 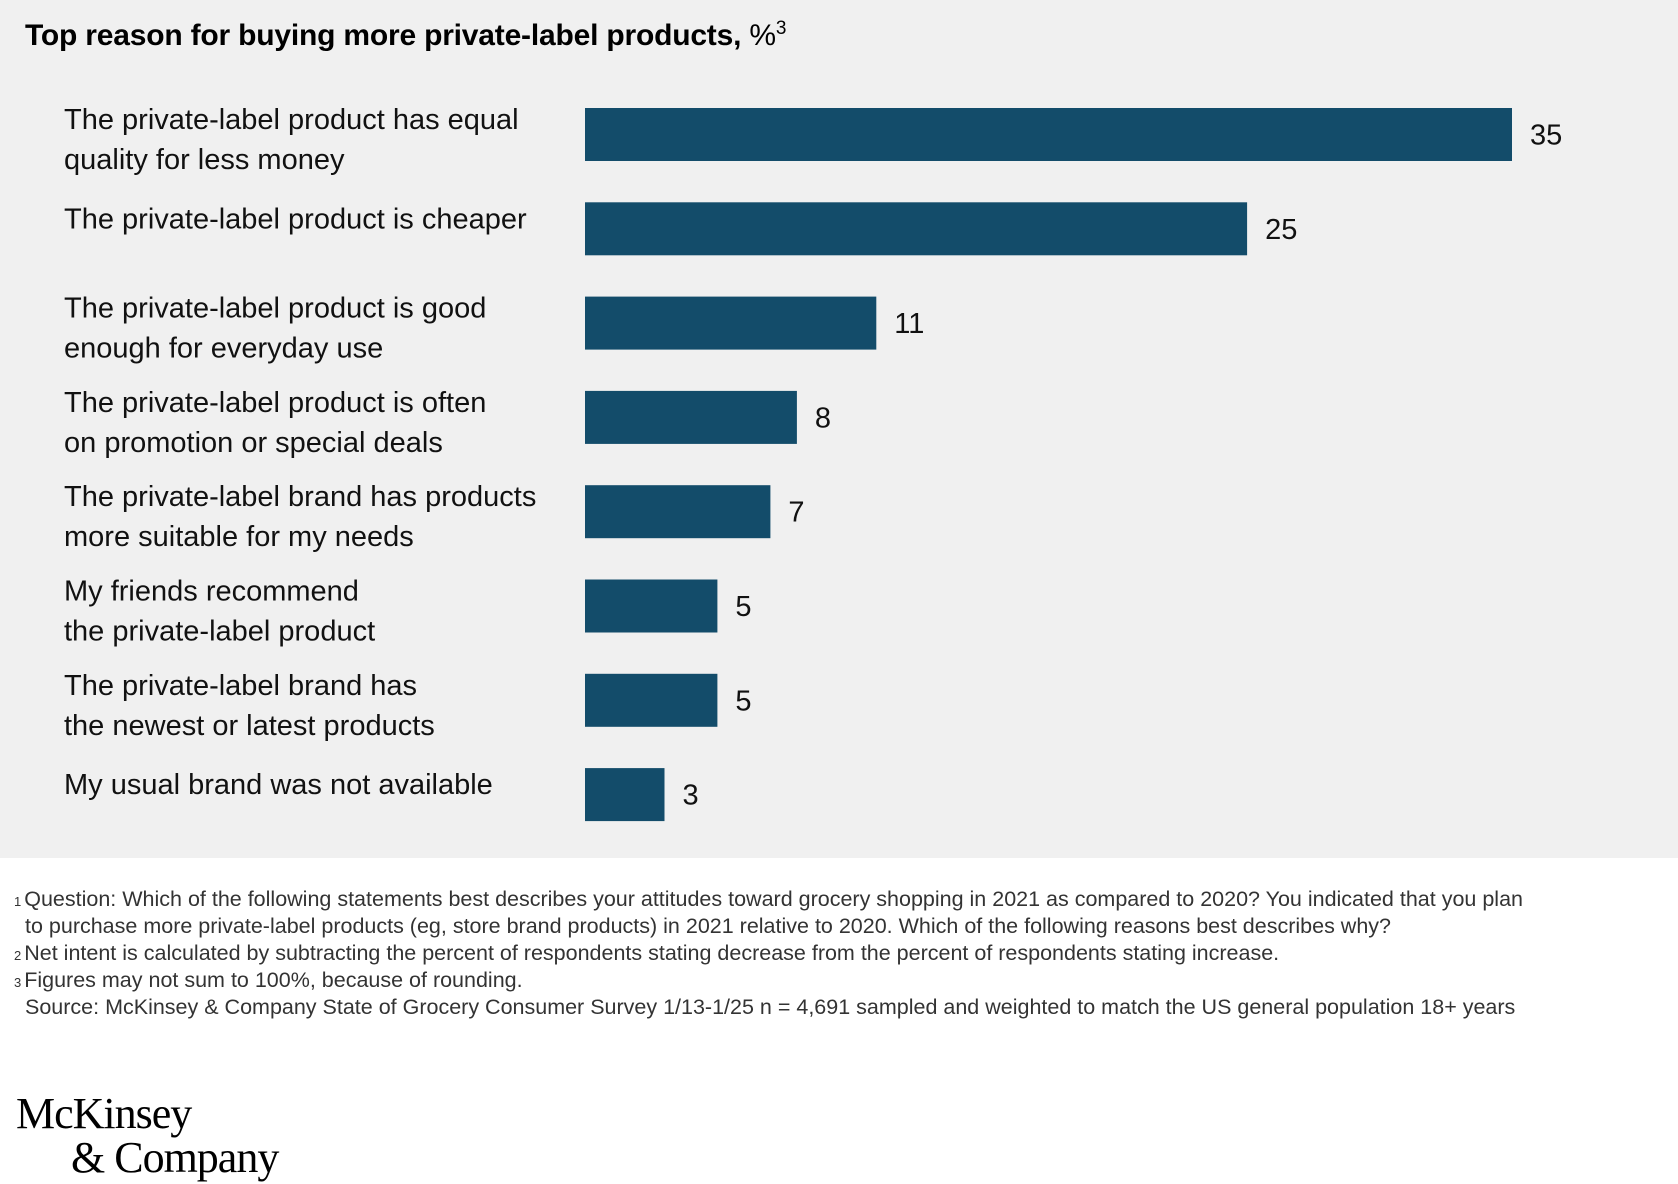 What do you see at coordinates (223, 349) in the screenshot?
I see `category-label-3-line-2: enough for everyday use` at bounding box center [223, 349].